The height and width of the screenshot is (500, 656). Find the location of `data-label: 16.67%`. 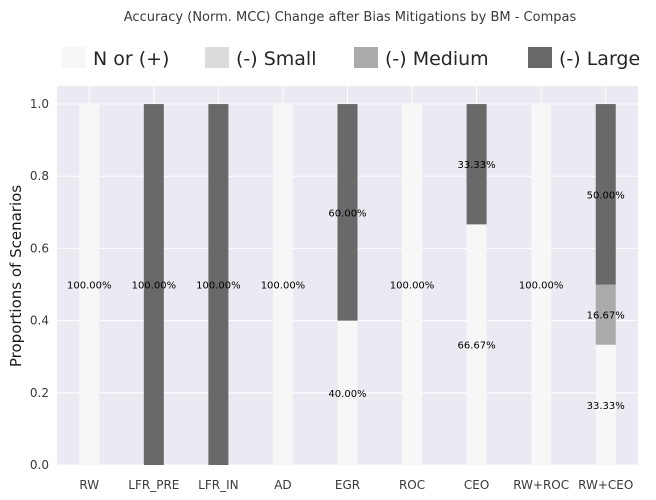

data-label: 16.67% is located at coordinates (606, 316).